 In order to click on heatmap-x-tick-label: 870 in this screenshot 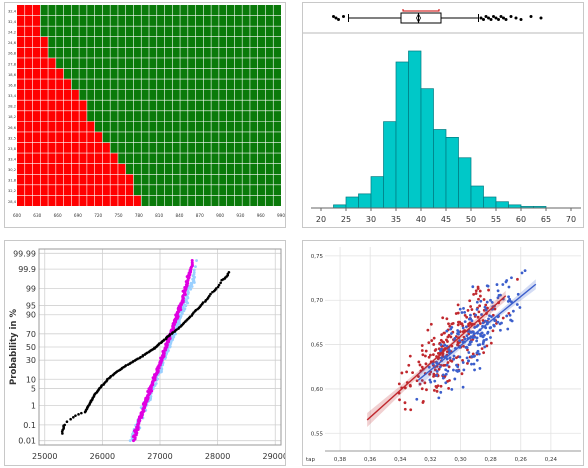, I will do `click(200, 215)`.